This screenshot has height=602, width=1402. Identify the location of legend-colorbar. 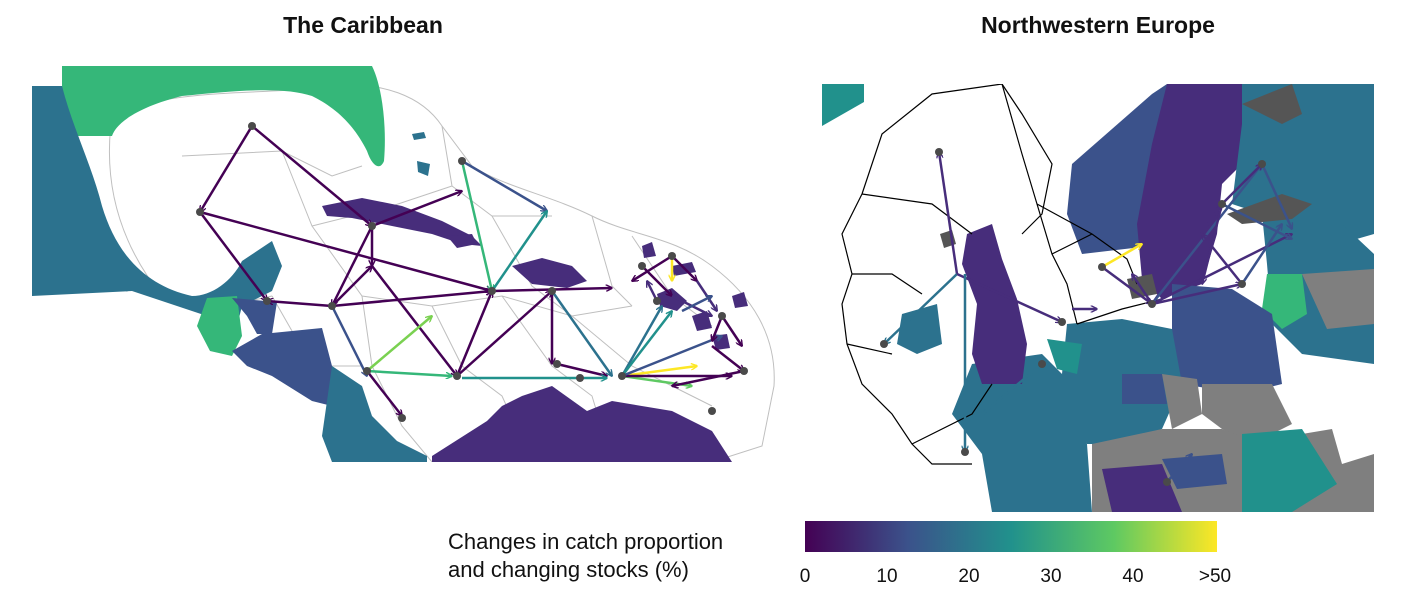
(1011, 536).